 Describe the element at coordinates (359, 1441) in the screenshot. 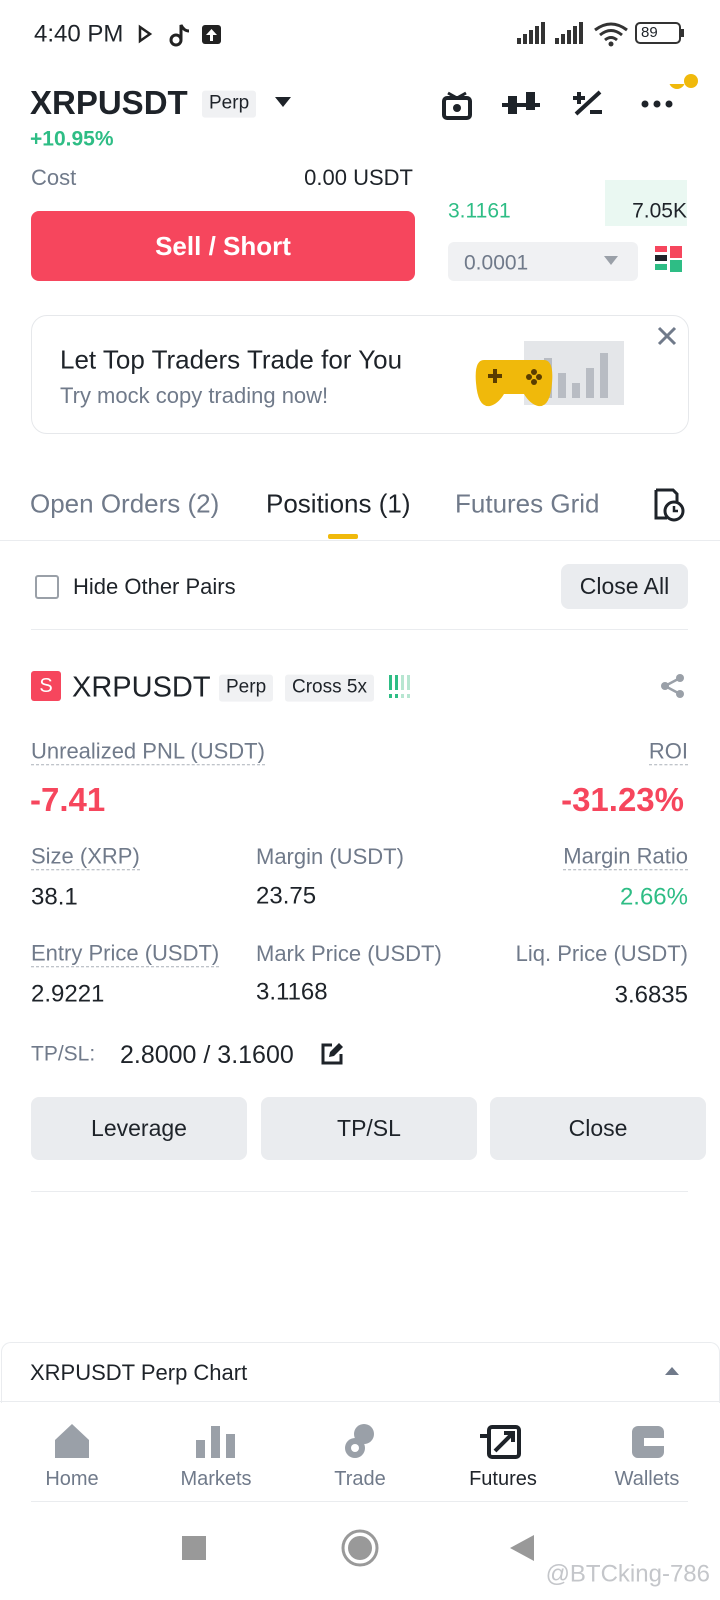

I see `nav-icons` at that location.